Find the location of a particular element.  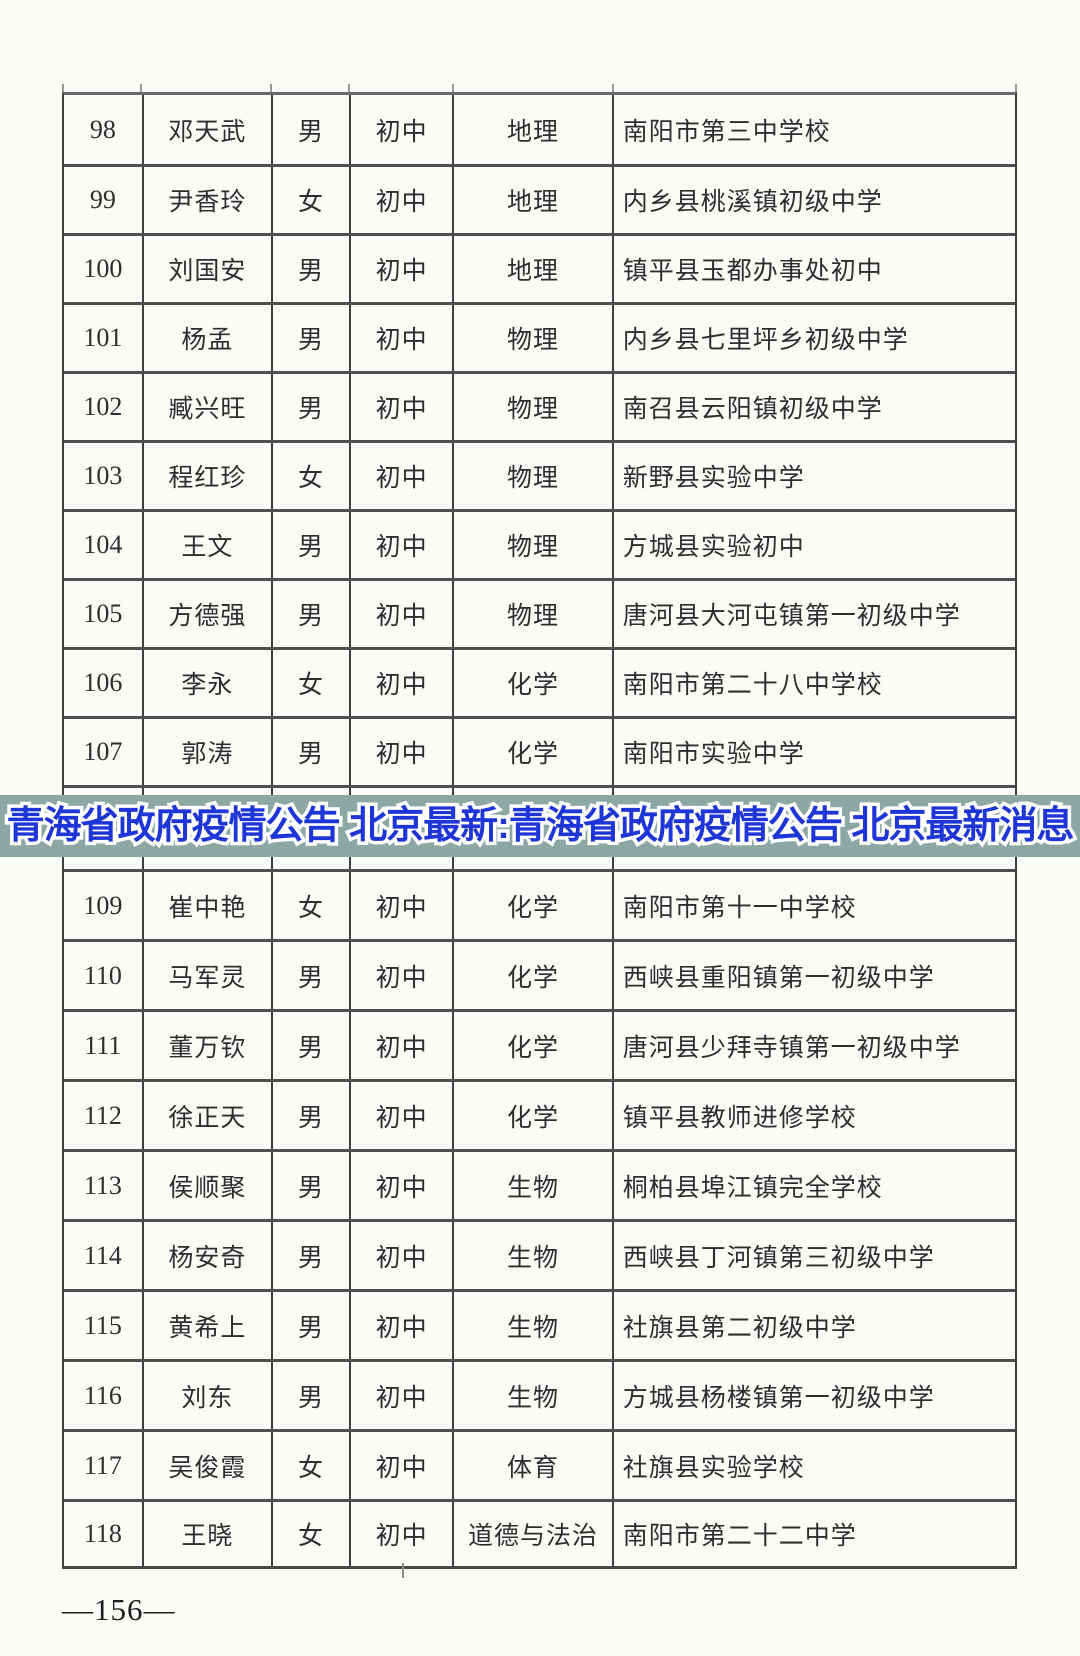

table-row: 111 董万钦 男 初中 化学 唐河县少拜寺镇第一初级中学 is located at coordinates (539, 1044).